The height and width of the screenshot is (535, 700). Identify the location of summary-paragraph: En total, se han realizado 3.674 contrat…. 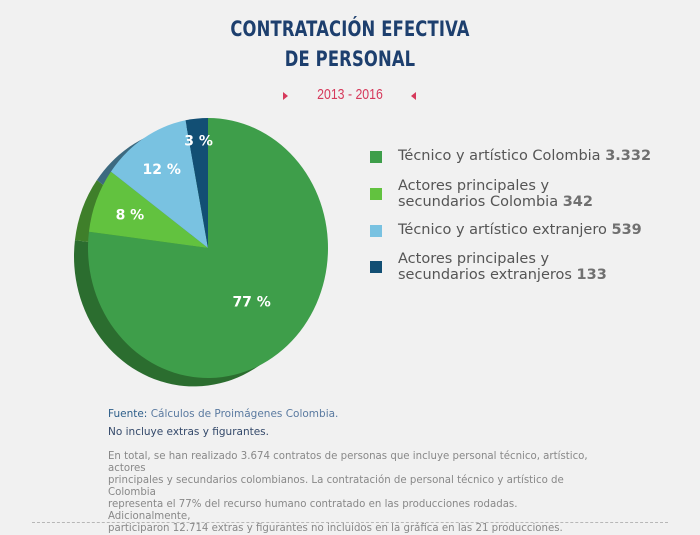
(354, 493).